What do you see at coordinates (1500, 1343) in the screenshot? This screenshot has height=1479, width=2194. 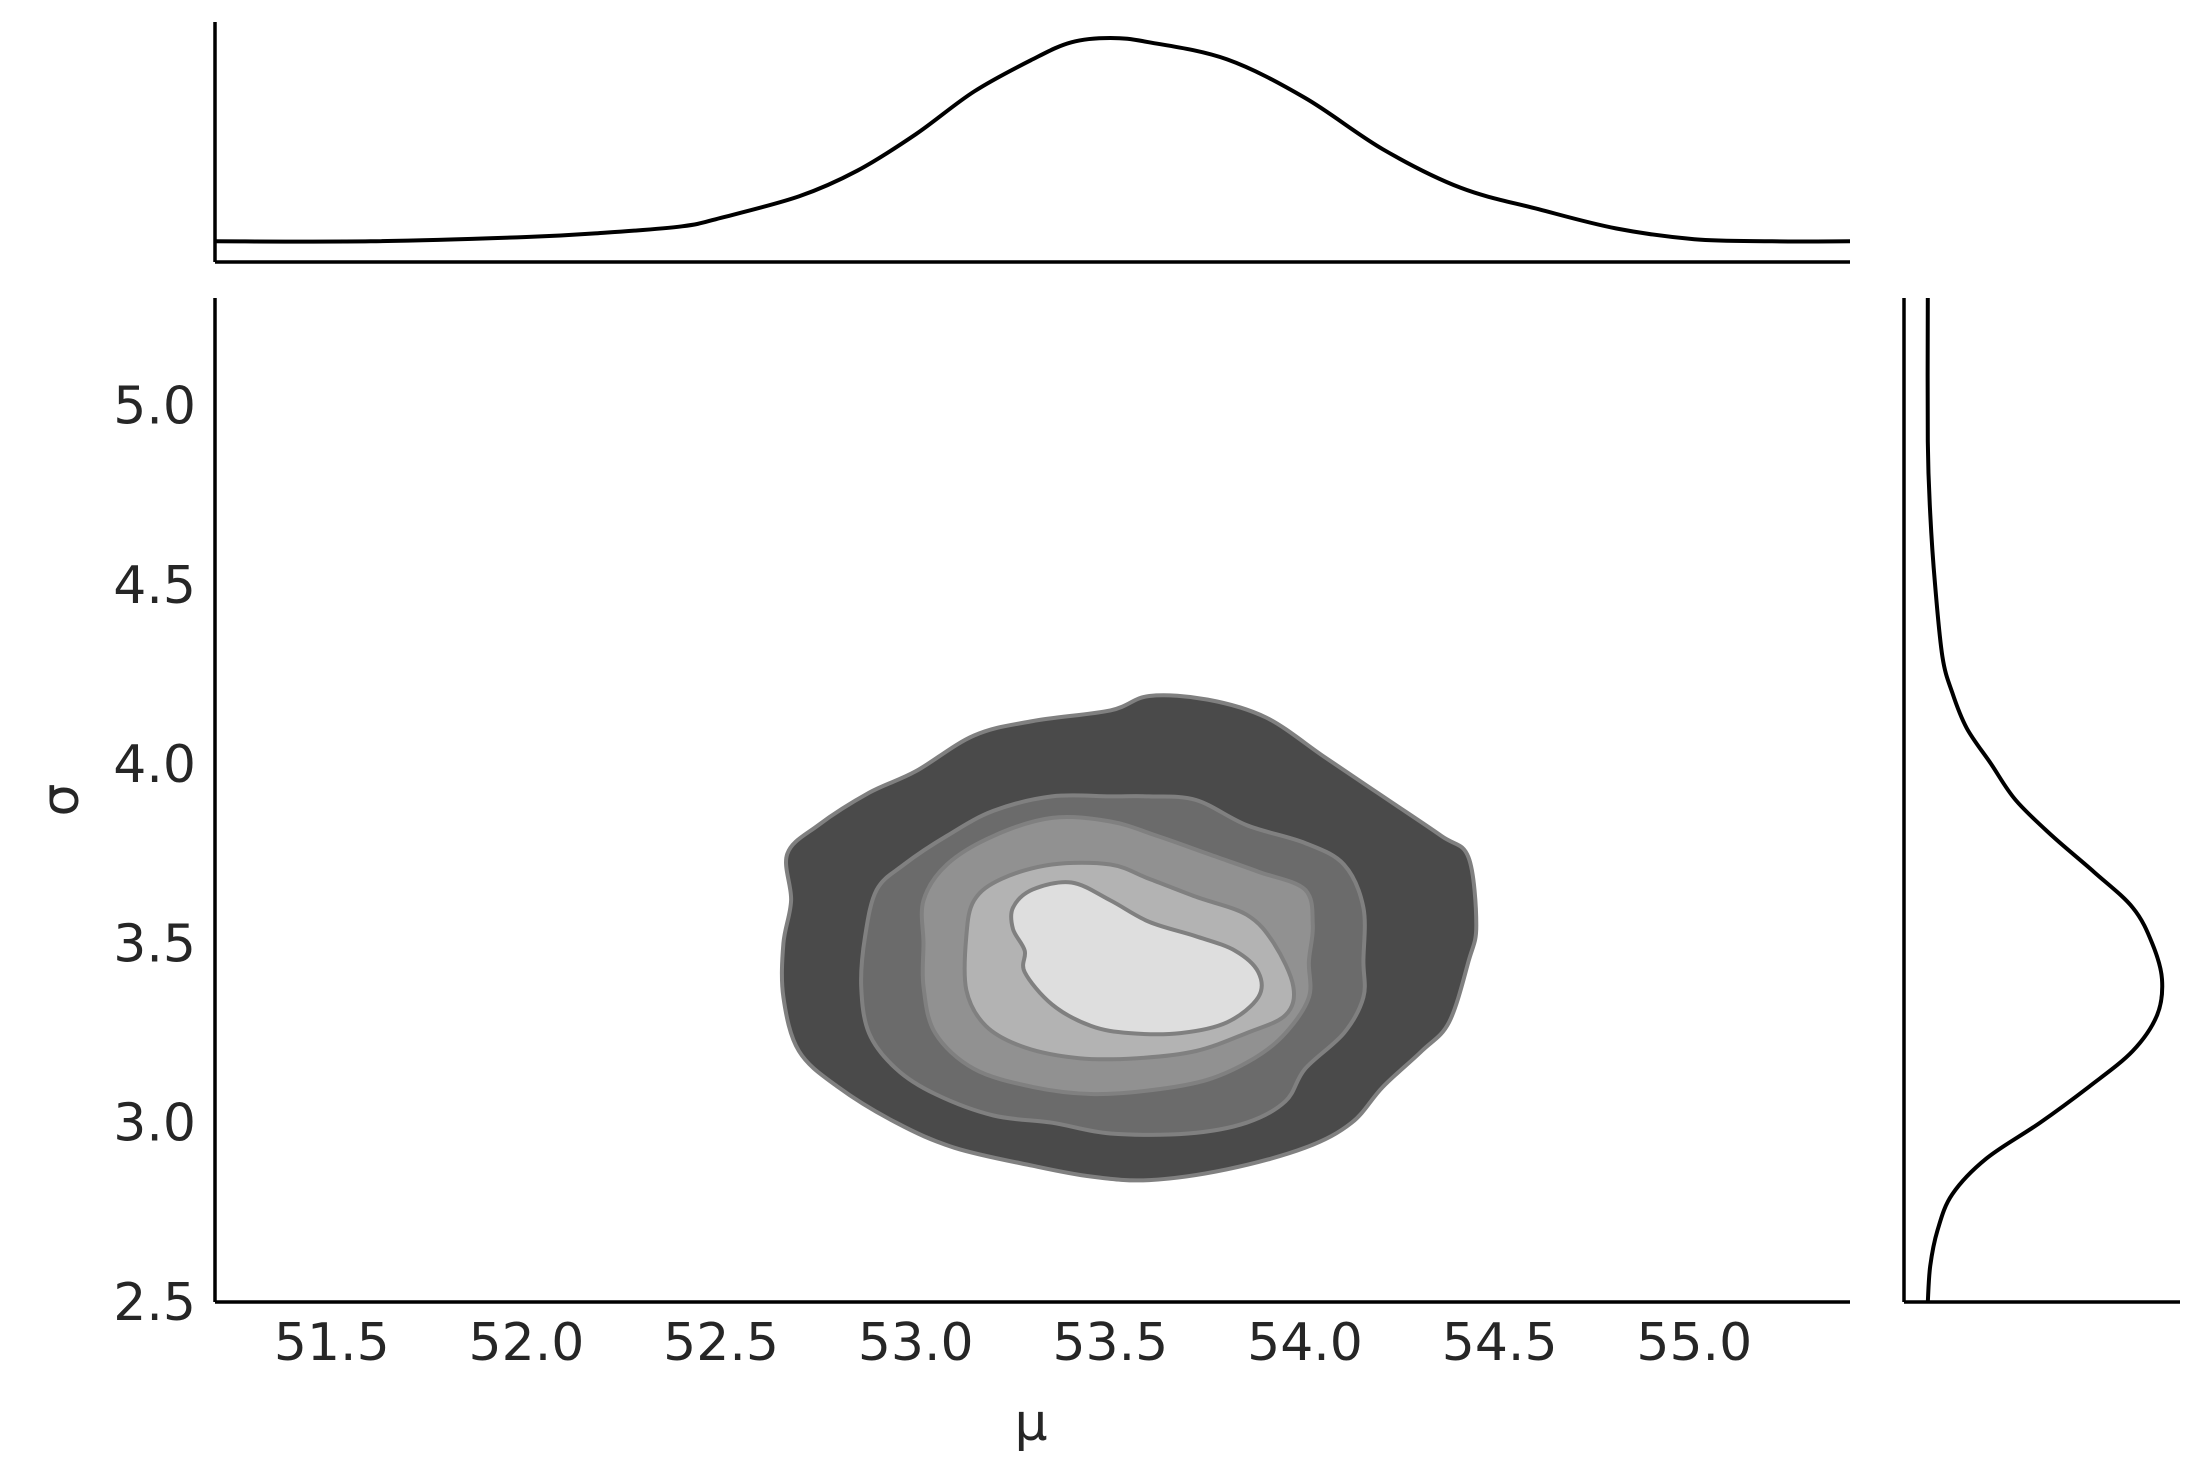 I see `x-tick-label: 54.5` at bounding box center [1500, 1343].